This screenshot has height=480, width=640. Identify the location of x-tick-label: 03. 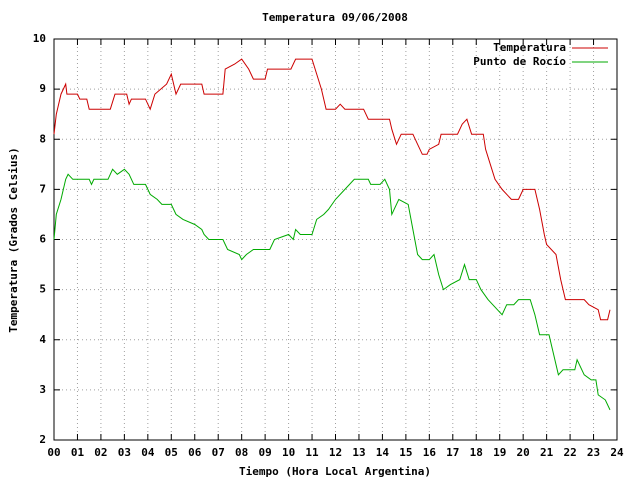
(124, 452).